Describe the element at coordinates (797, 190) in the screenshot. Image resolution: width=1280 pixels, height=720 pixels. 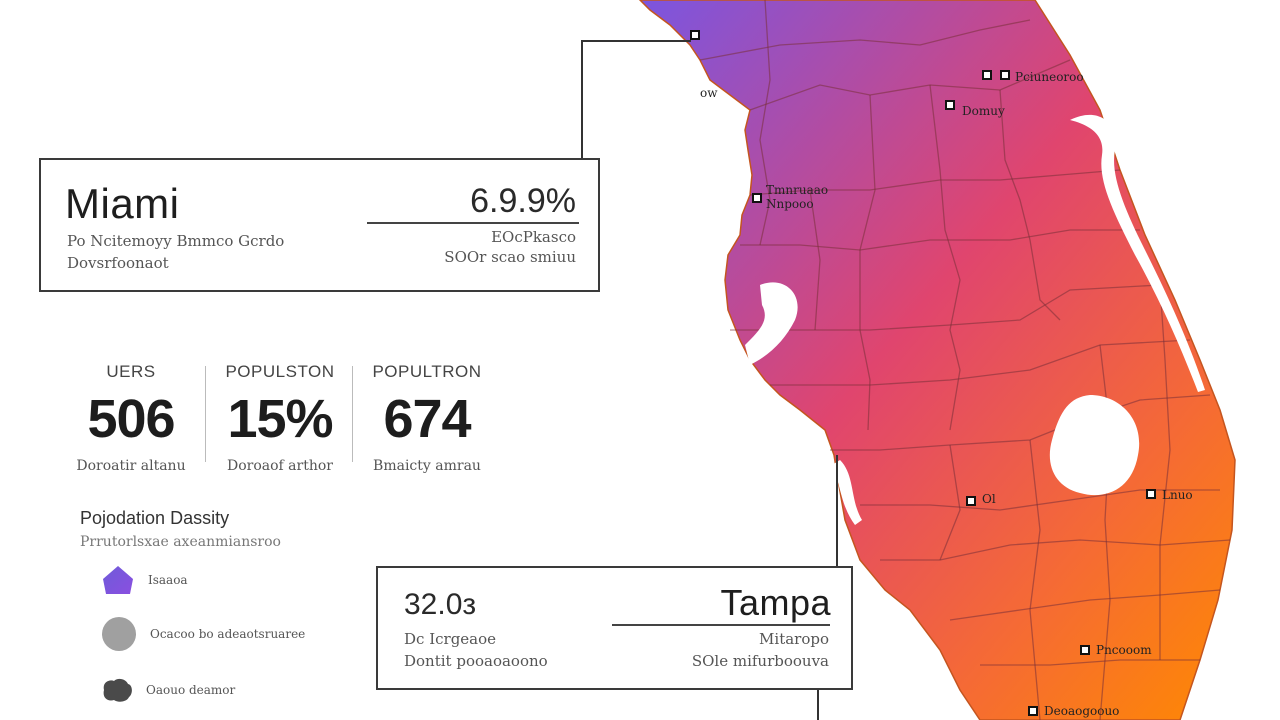
I see `city-label: Tmnruaao` at that location.